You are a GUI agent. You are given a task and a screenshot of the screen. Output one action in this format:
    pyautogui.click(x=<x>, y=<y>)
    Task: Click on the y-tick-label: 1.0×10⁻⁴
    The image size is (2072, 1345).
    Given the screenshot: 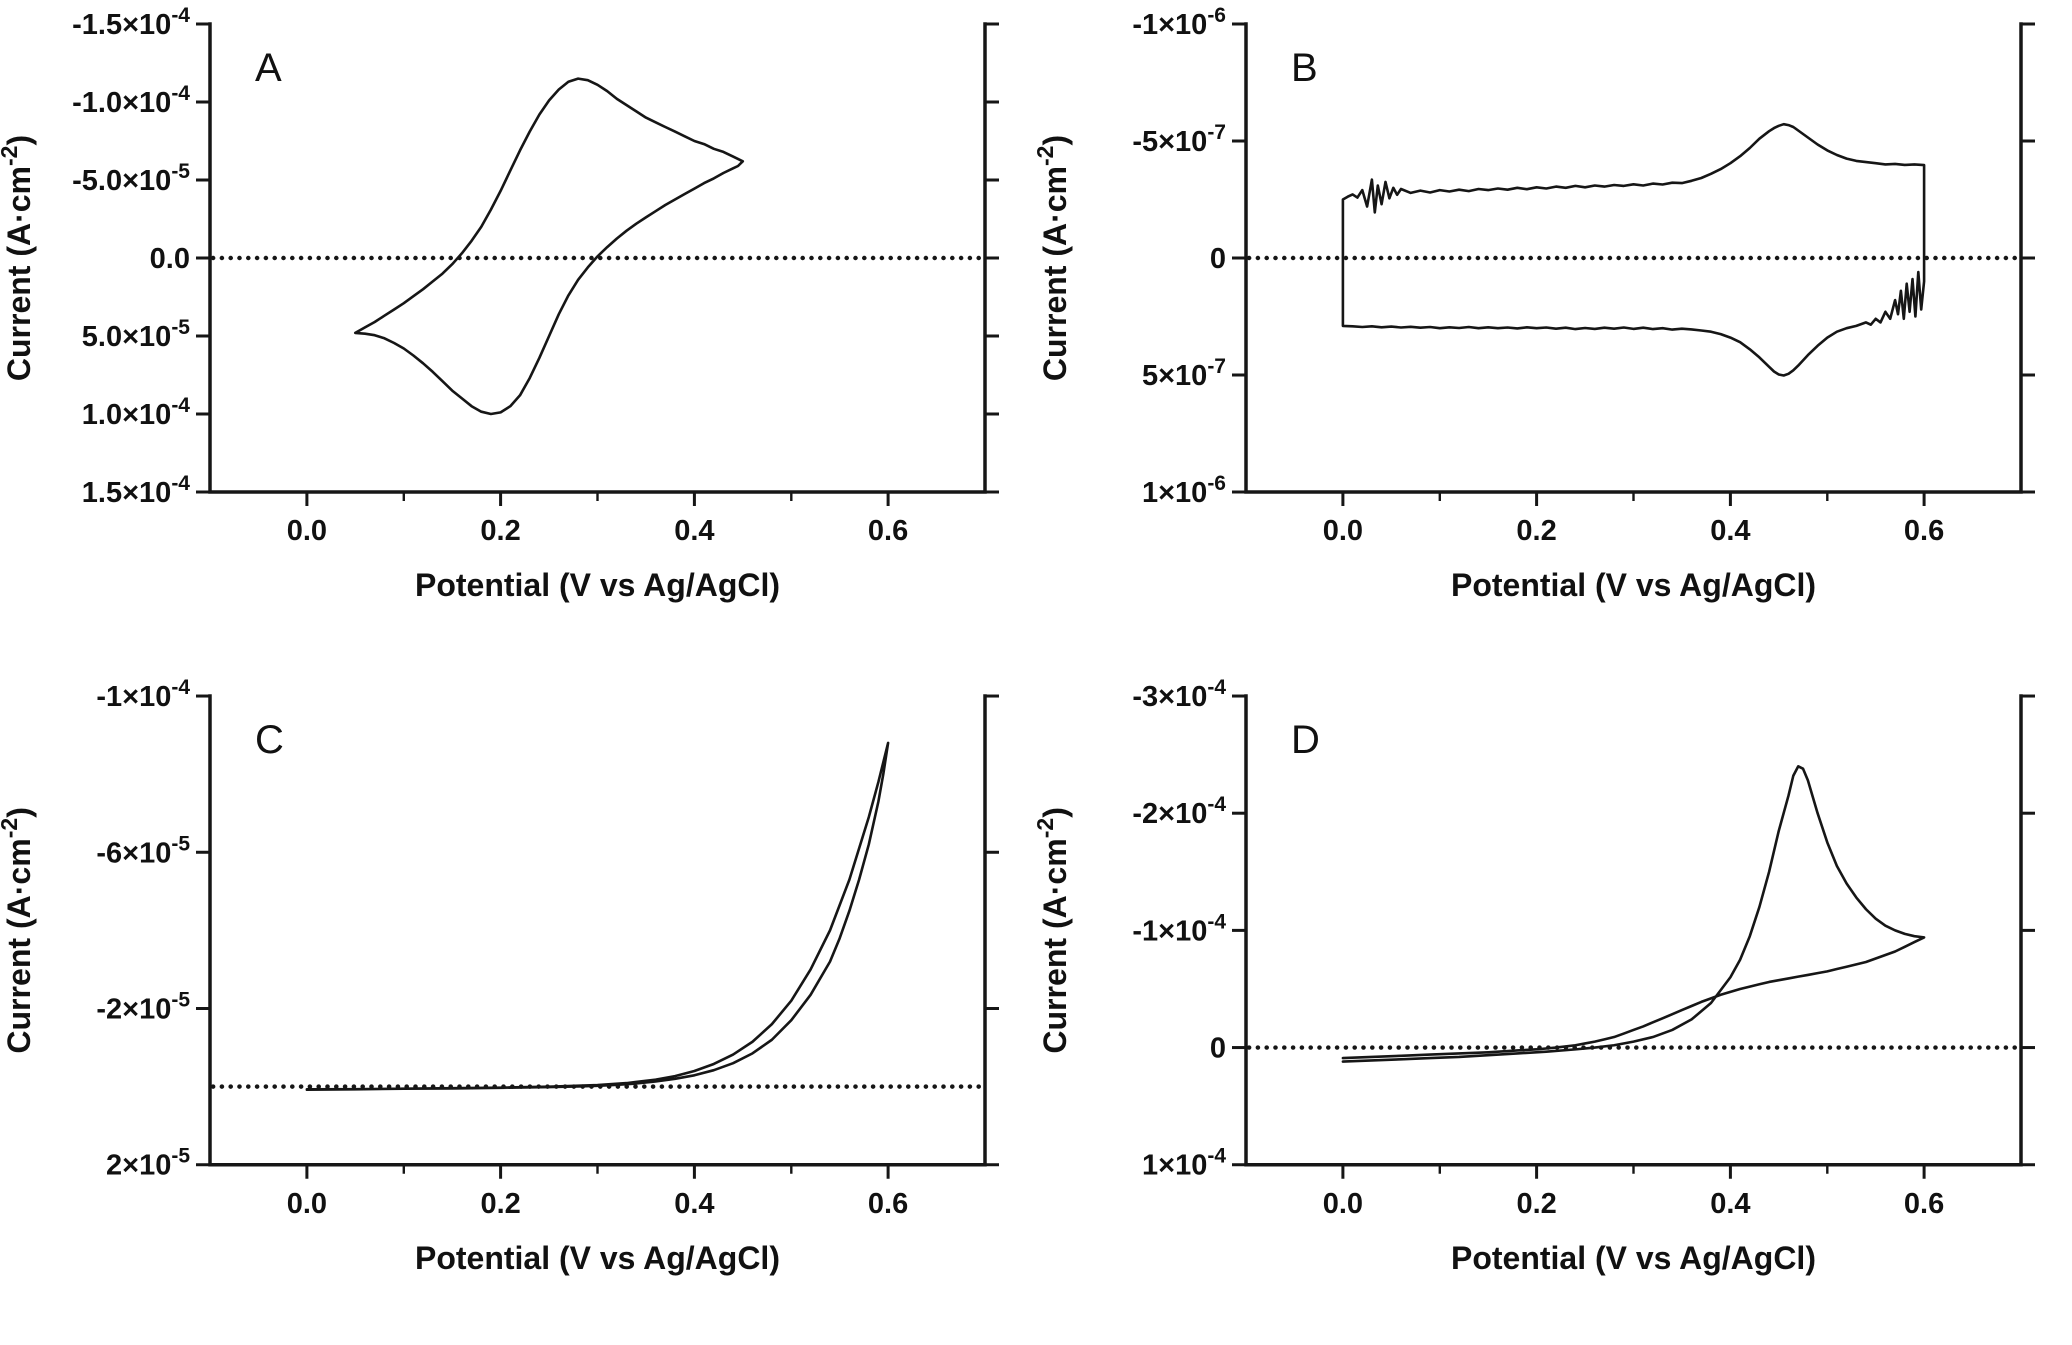 What is the action you would take?
    pyautogui.click(x=136, y=412)
    